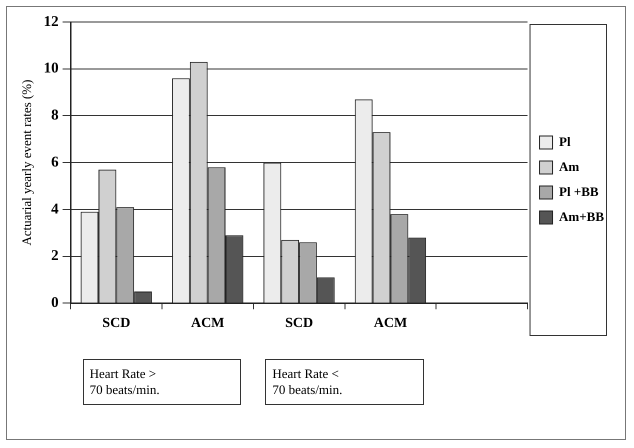  Describe the element at coordinates (51, 68) in the screenshot. I see `y-tick-label: 10` at that location.